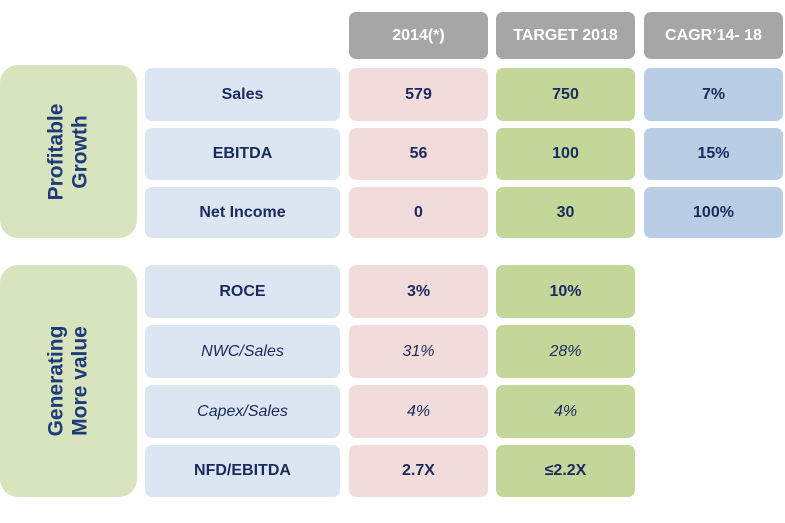 This screenshot has width=785, height=523. What do you see at coordinates (565, 212) in the screenshot?
I see `net-income-target: 30` at bounding box center [565, 212].